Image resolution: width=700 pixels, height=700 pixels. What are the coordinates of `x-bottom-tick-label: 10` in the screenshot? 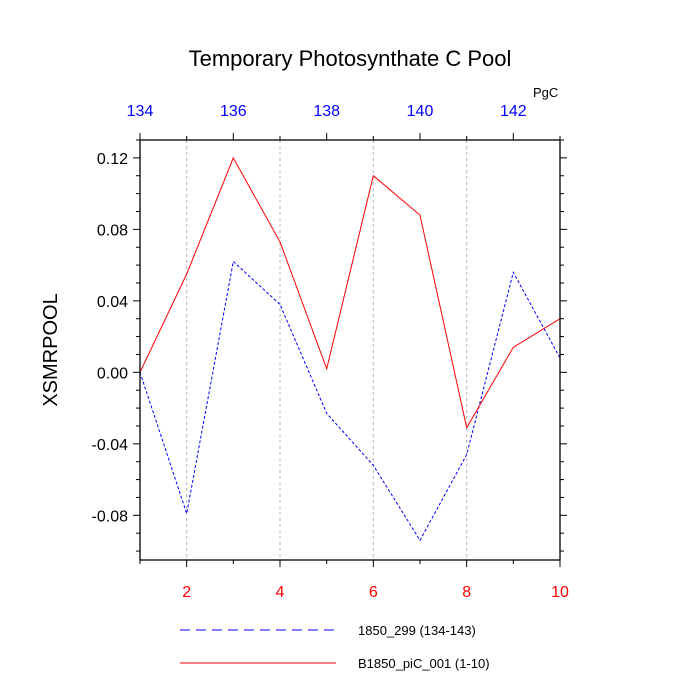 It's located at (560, 592).